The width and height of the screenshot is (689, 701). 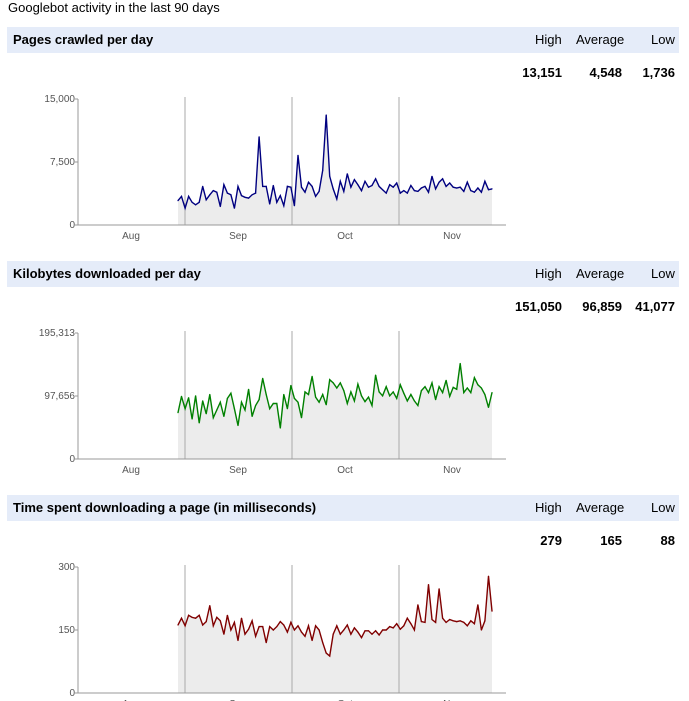 What do you see at coordinates (66, 630) in the screenshot?
I see `y-tick-label: 150` at bounding box center [66, 630].